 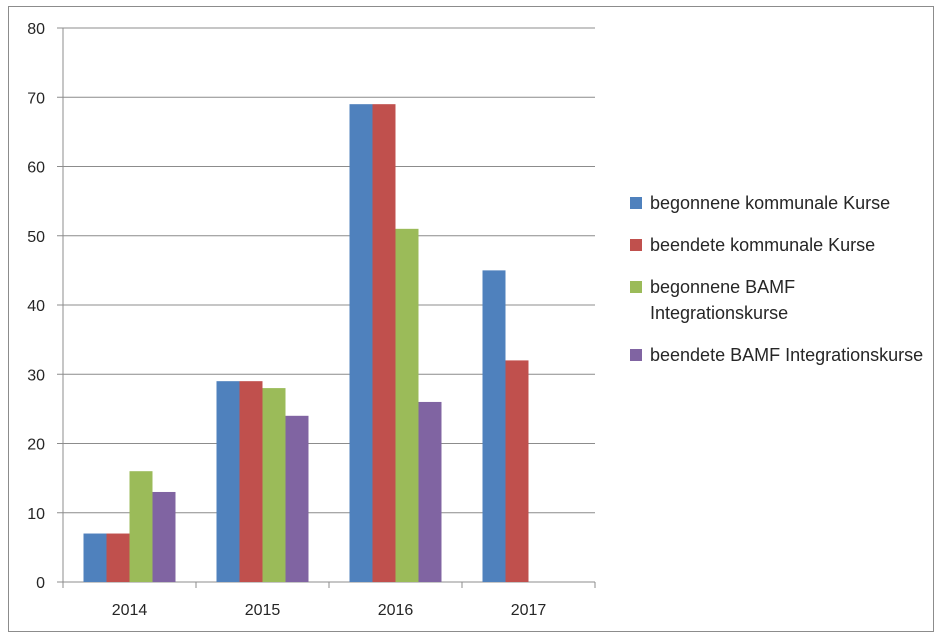 What do you see at coordinates (36, 98) in the screenshot?
I see `ytick-label-70: 70` at bounding box center [36, 98].